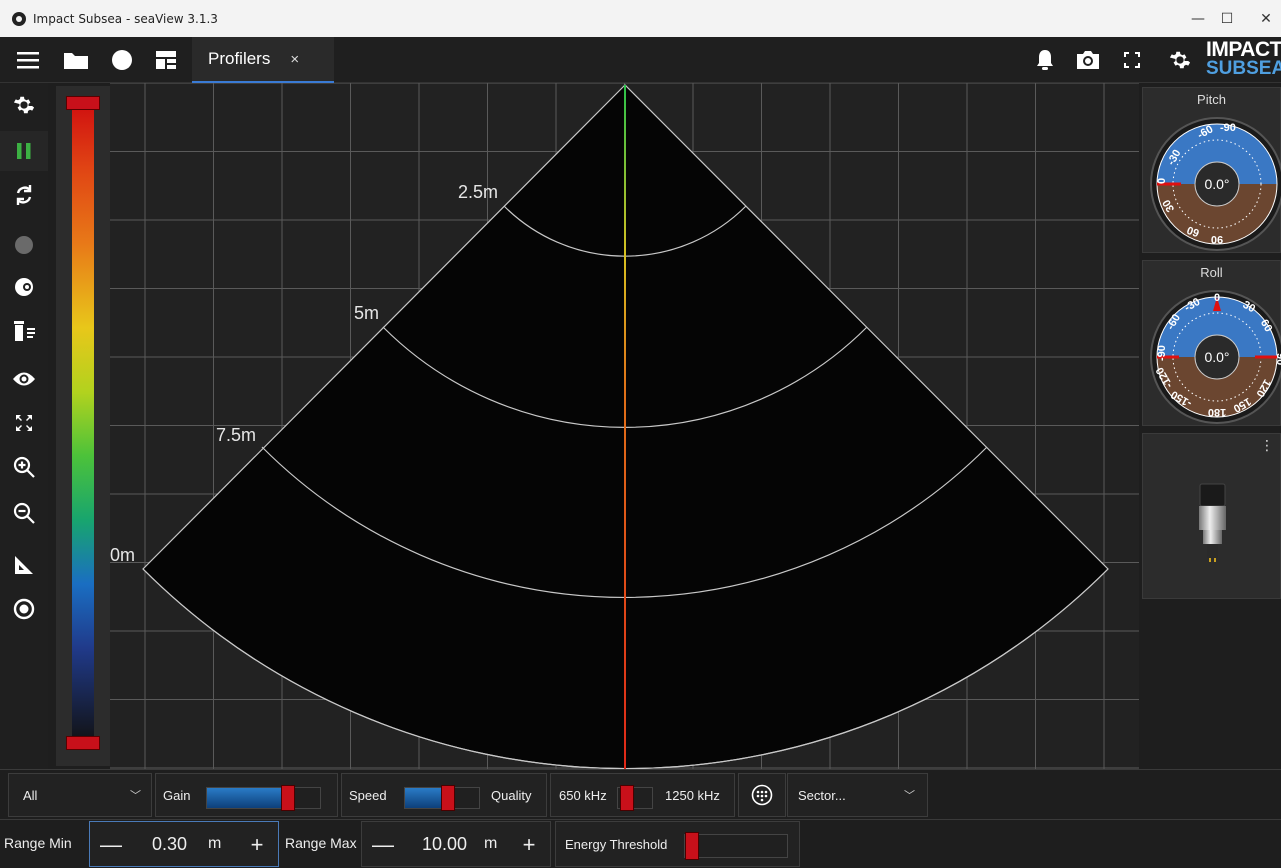 The width and height of the screenshot is (1281, 868). I want to click on energy-threshold-thumb, so click(692, 846).